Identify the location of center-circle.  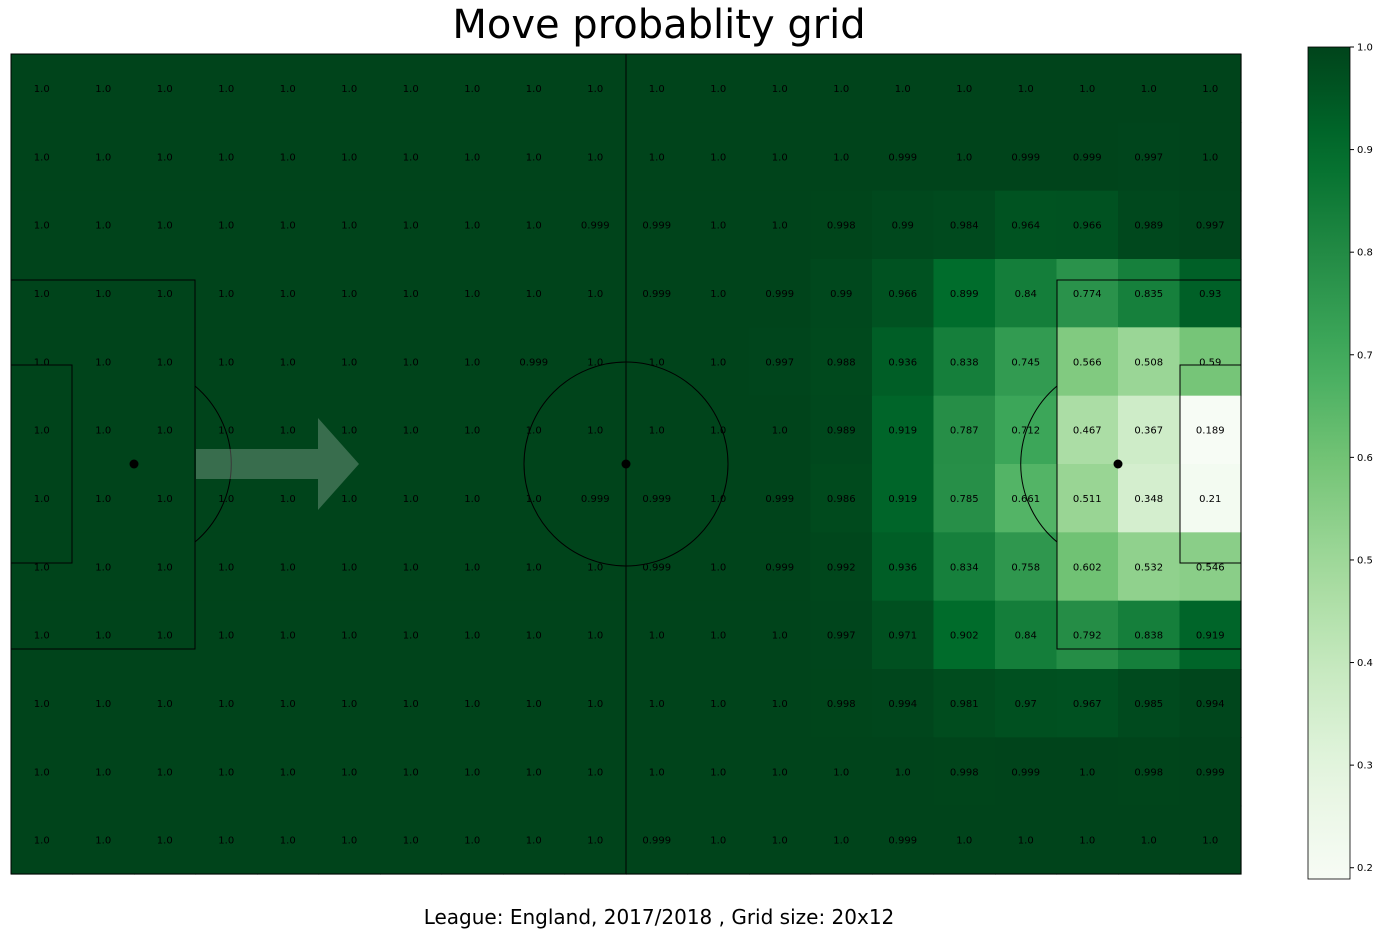
(626, 464).